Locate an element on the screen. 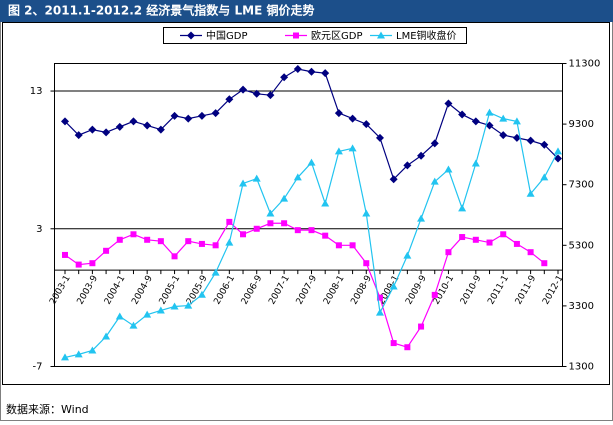 This screenshot has height=425, width=613. legend-box is located at coordinates (315, 35).